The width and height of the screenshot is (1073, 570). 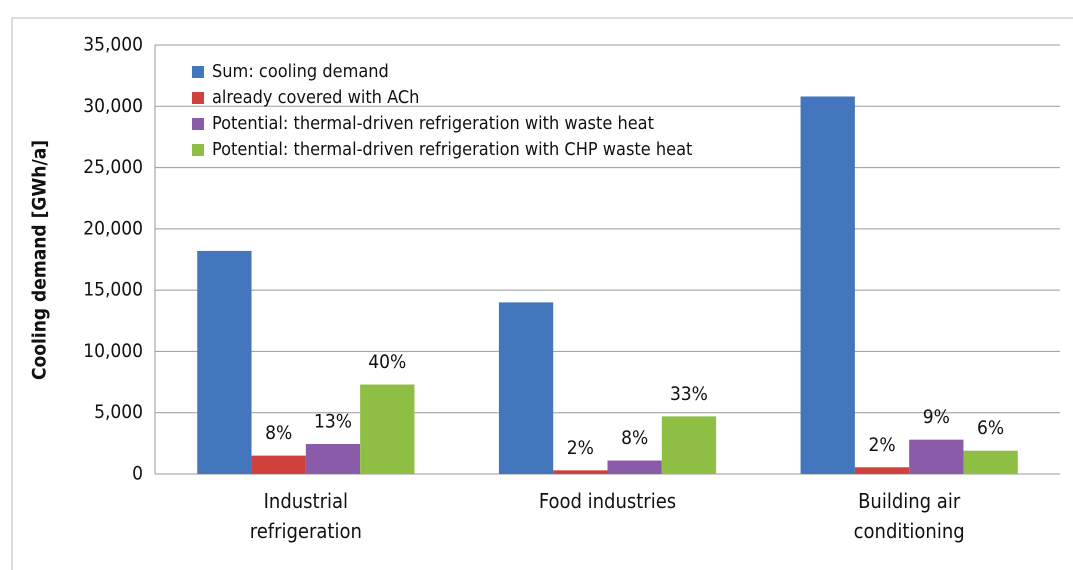 What do you see at coordinates (936, 417) in the screenshot?
I see `data-label: 9%` at bounding box center [936, 417].